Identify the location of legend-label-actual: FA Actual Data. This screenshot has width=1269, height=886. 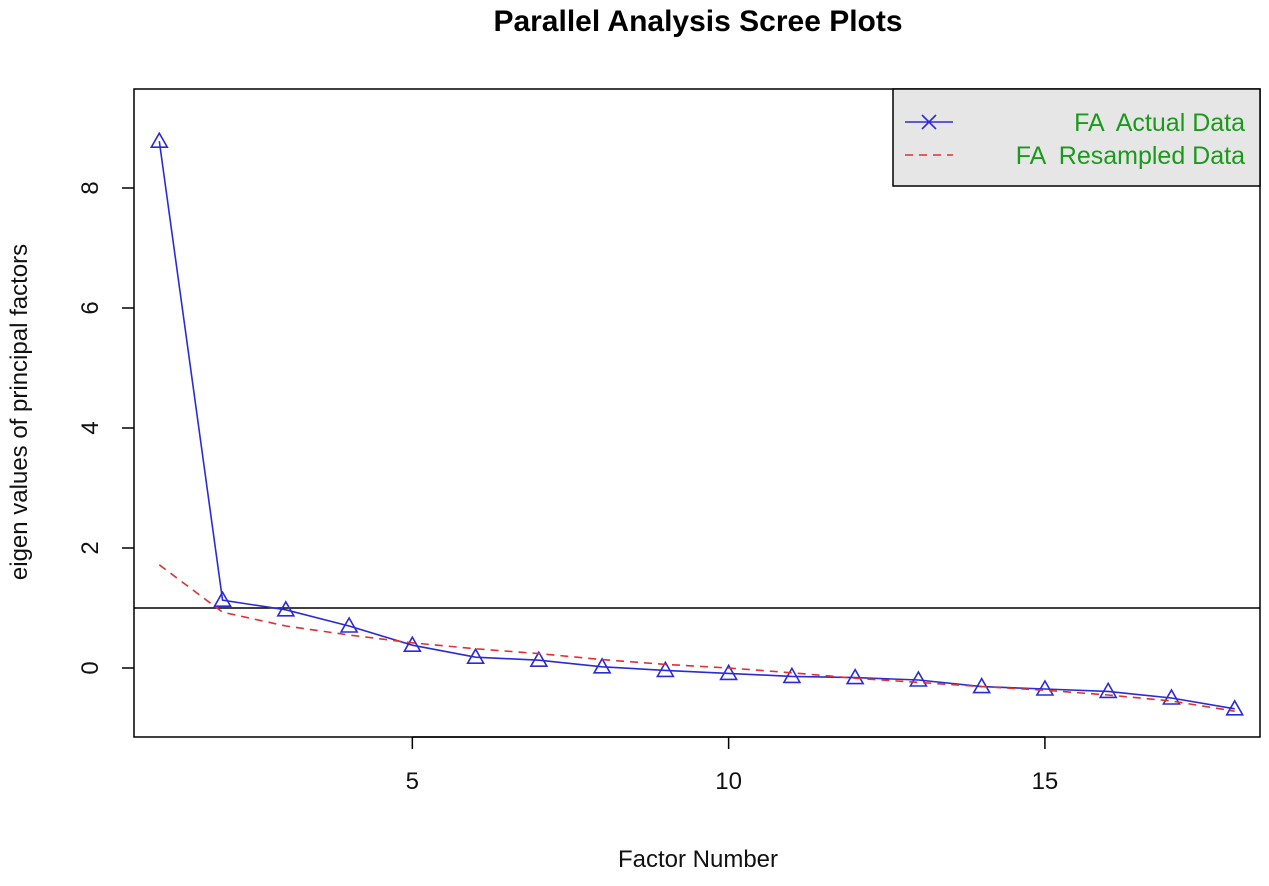
(1159, 123).